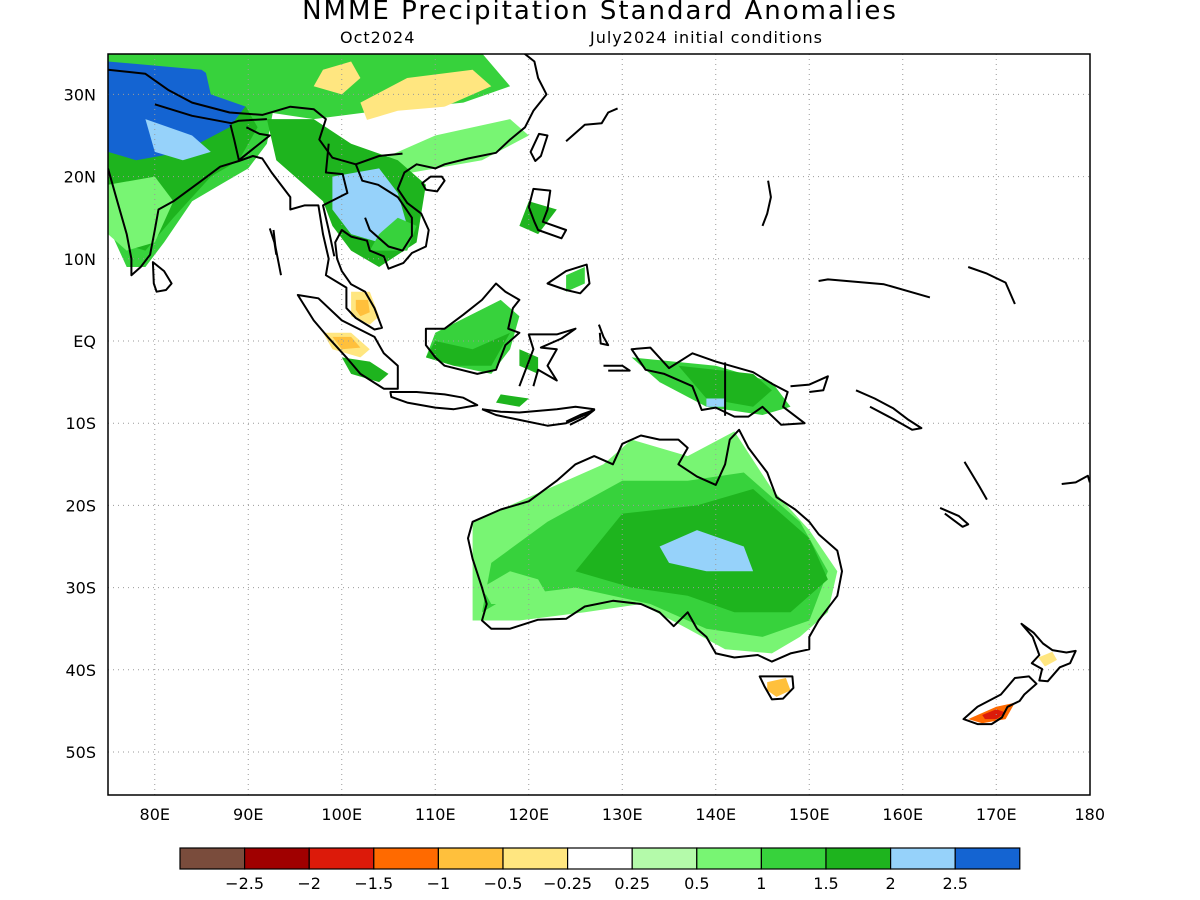 The height and width of the screenshot is (900, 1200). I want to click on lon-label: 180, so click(1089, 814).